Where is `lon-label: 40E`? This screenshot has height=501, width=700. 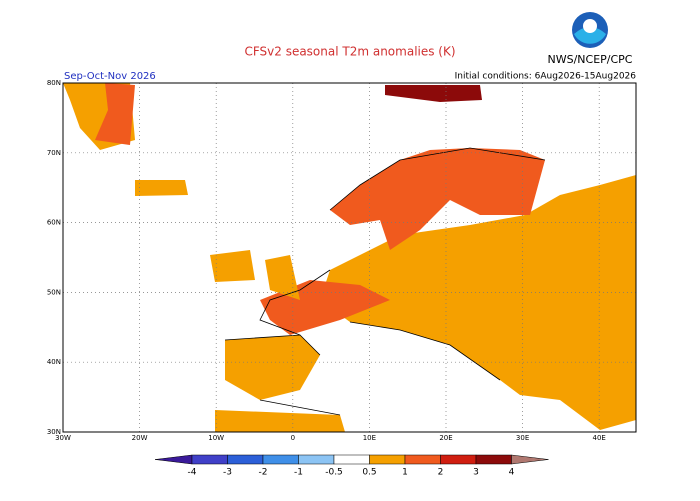
lon-label: 40E is located at coordinates (599, 438).